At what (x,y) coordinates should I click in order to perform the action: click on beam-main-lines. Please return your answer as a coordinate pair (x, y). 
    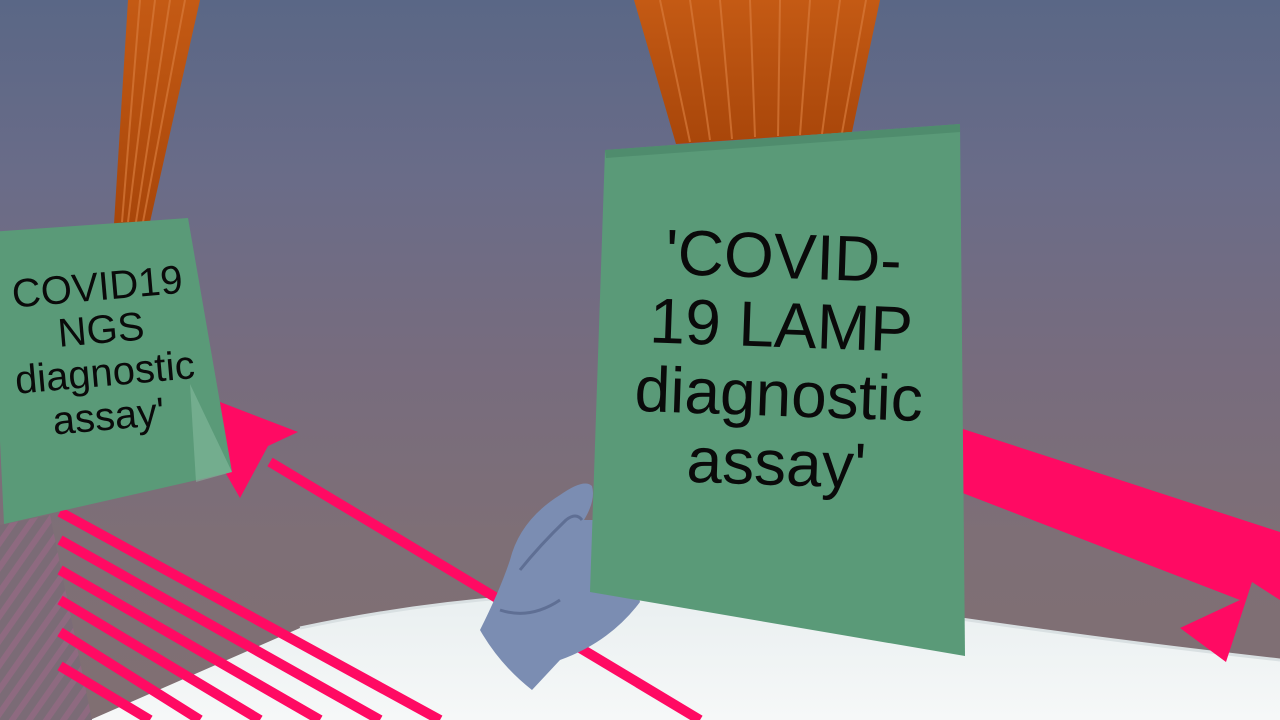
    Looking at the image, I should click on (763, 71).